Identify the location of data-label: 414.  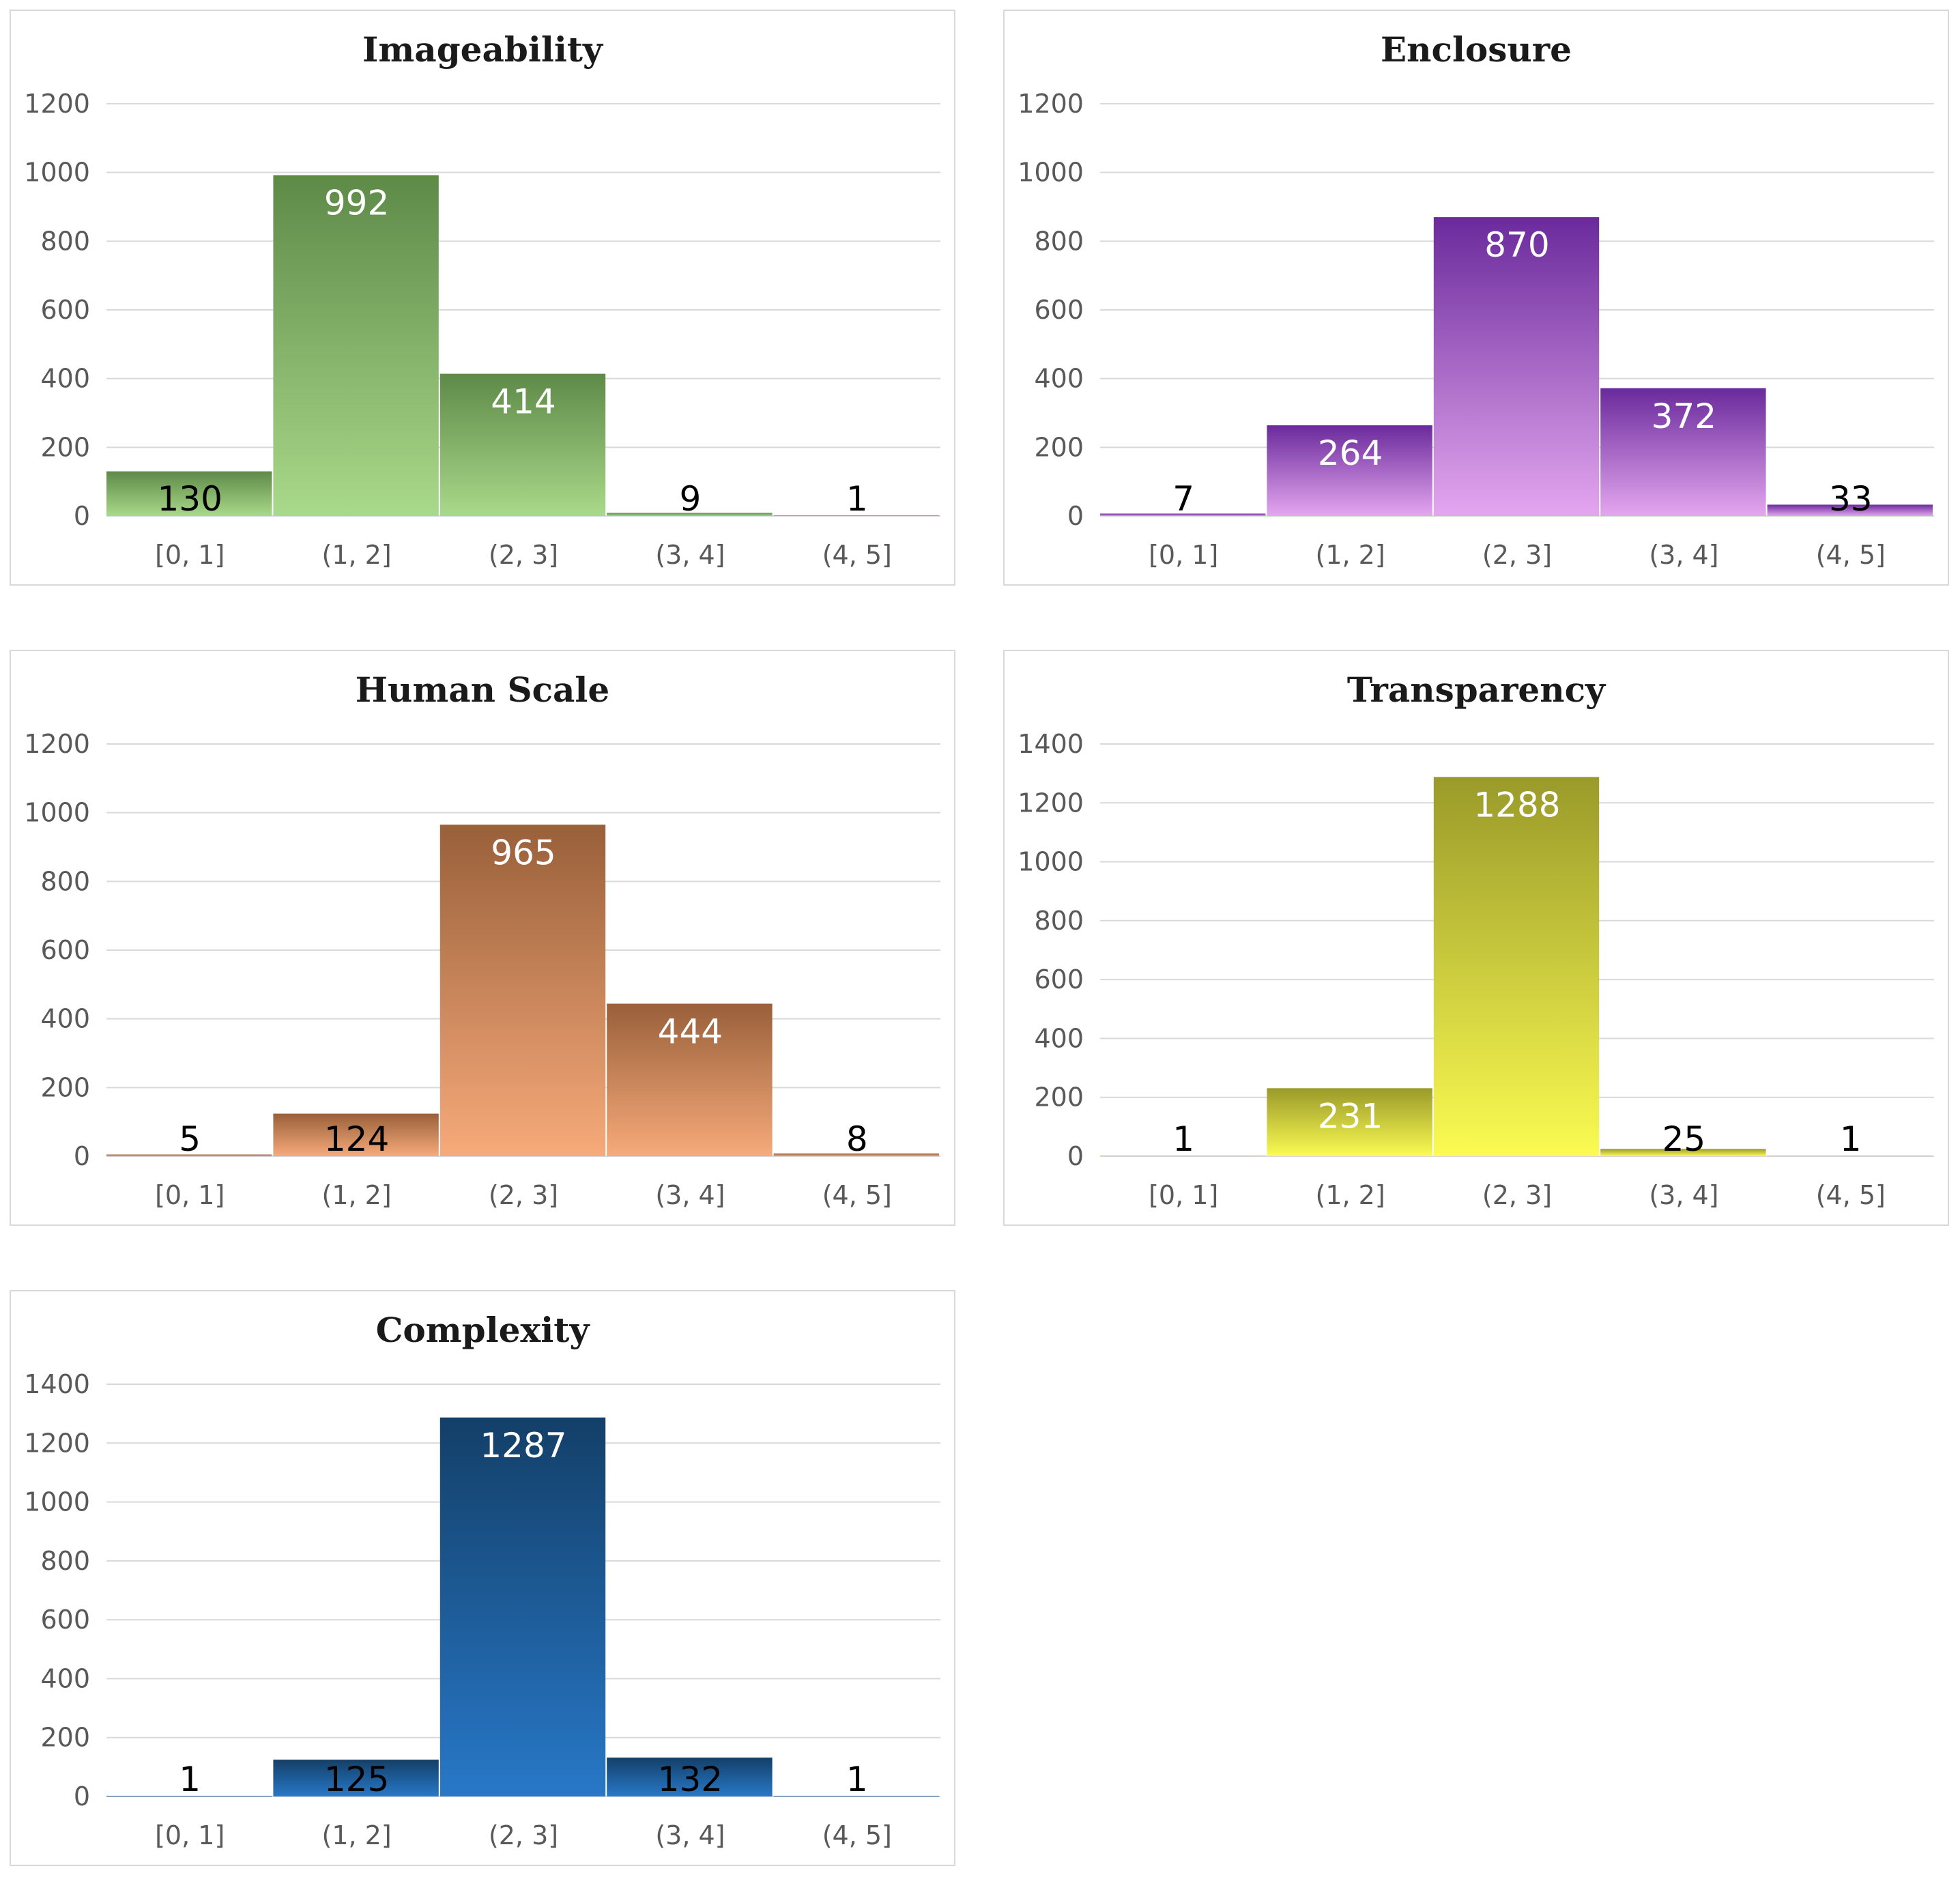
(524, 402).